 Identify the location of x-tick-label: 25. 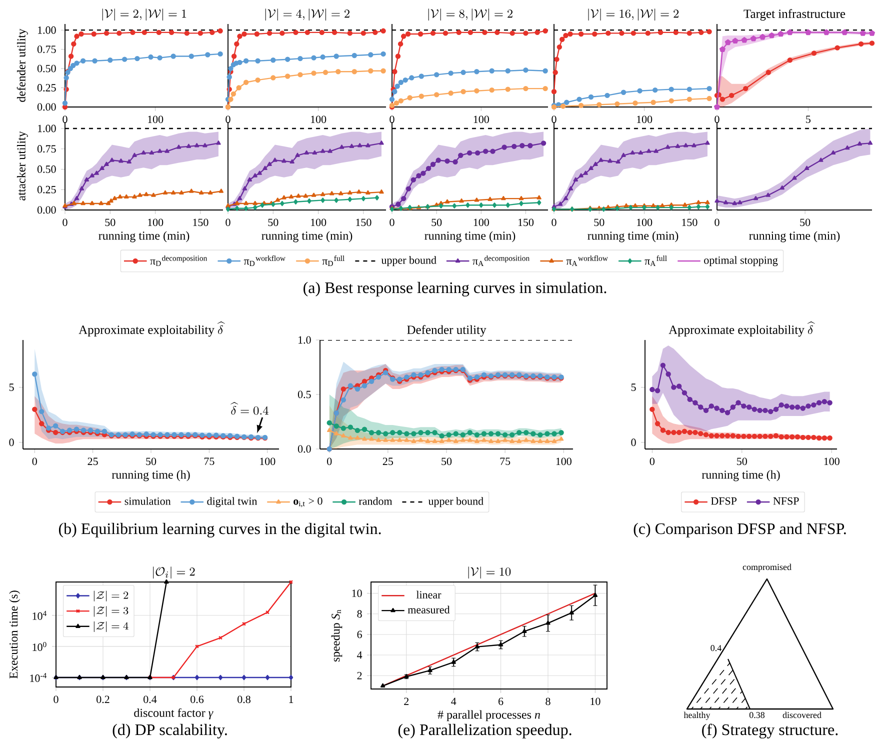
(93, 462).